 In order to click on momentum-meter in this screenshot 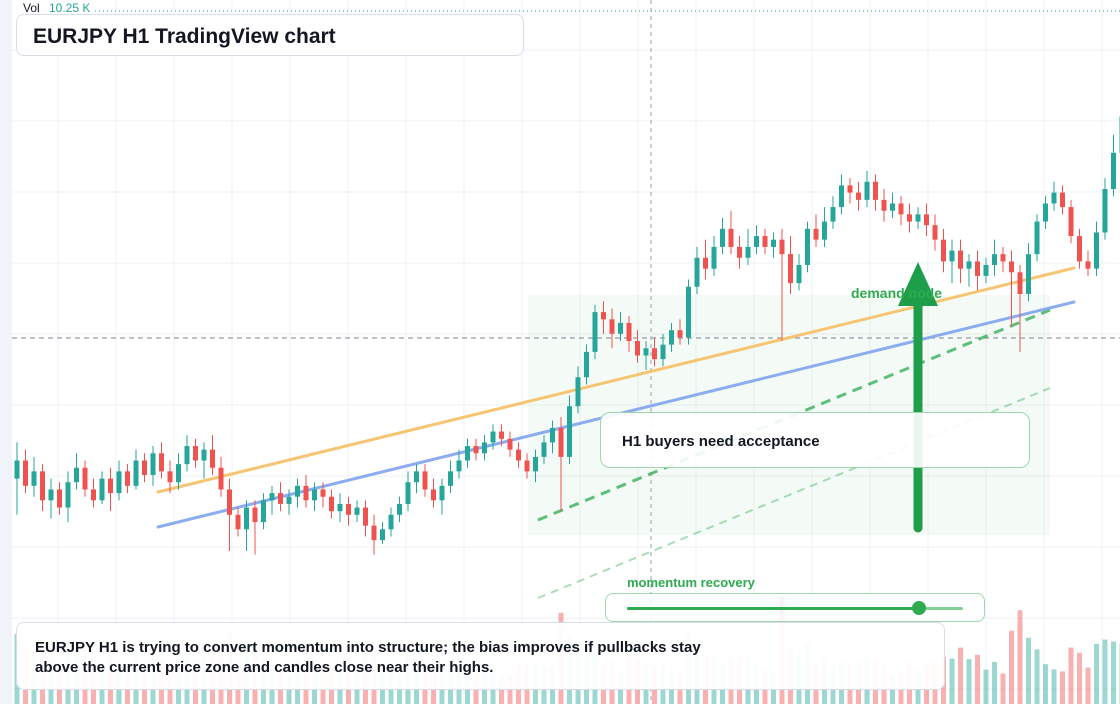, I will do `click(795, 607)`.